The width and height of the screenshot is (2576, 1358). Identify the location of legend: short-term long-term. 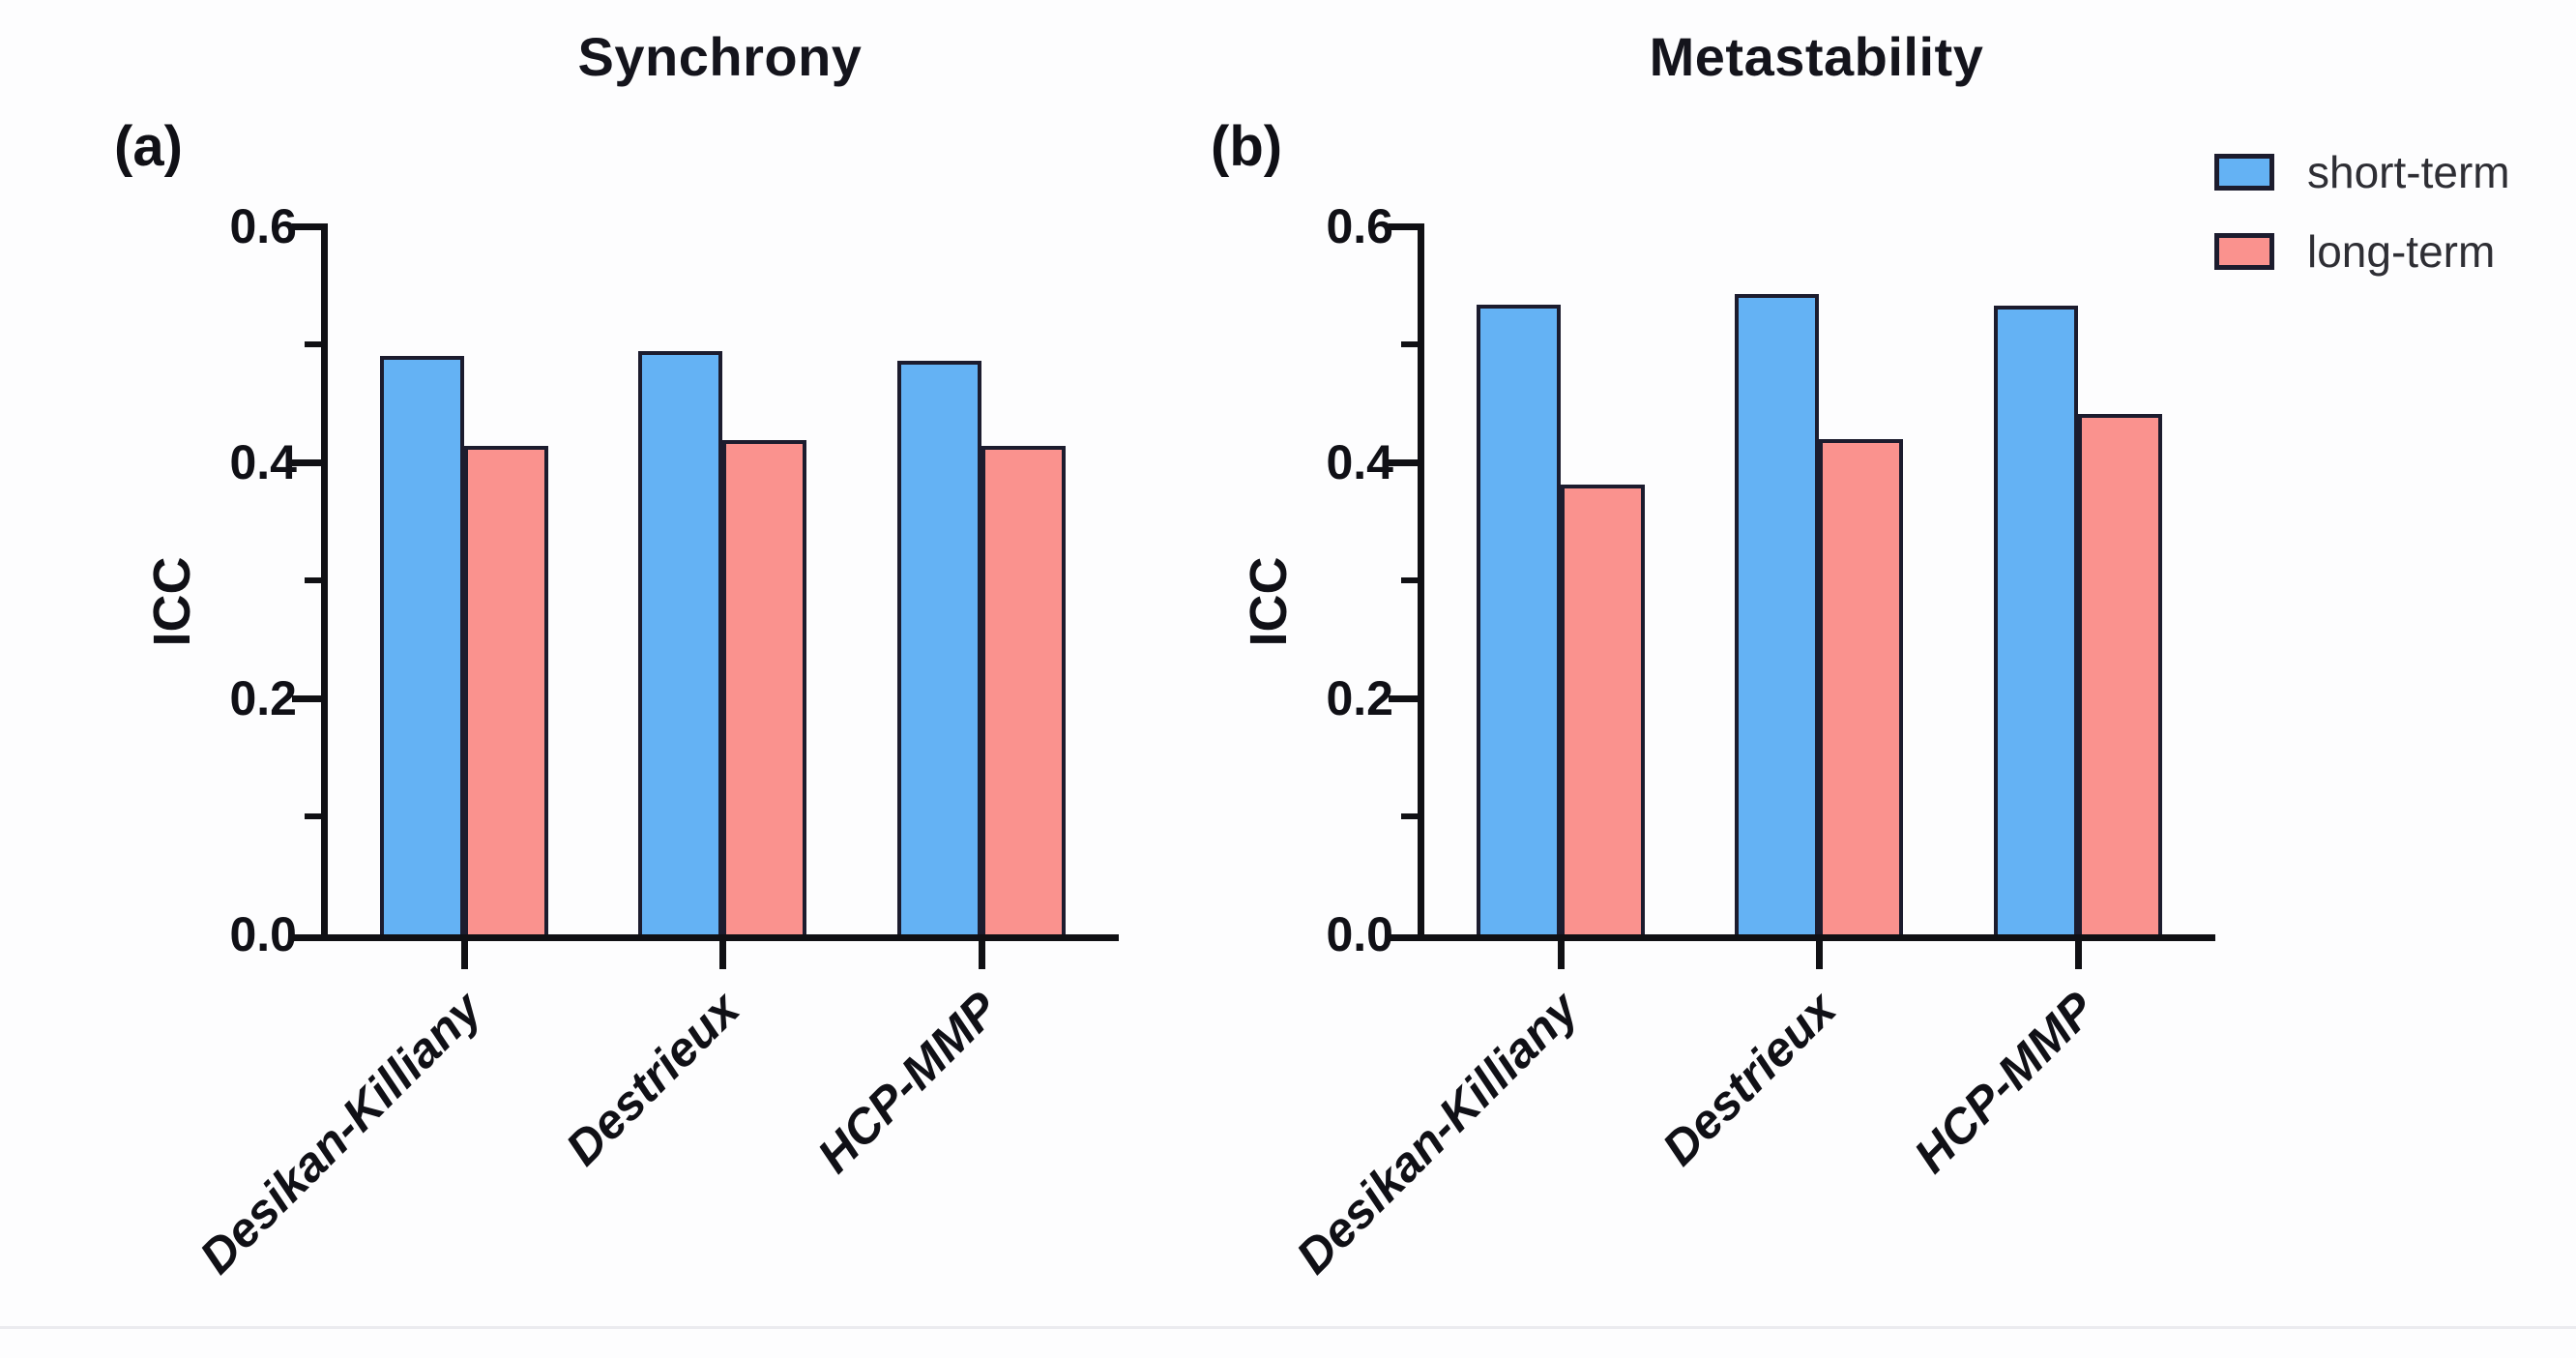
(2362, 225).